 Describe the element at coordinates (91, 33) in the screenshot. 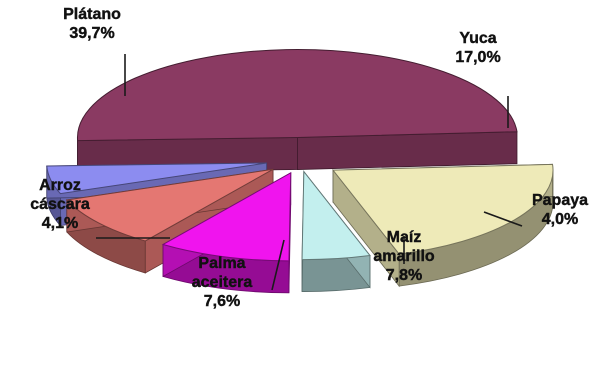

I see `slice-value-label: 39,7%` at that location.